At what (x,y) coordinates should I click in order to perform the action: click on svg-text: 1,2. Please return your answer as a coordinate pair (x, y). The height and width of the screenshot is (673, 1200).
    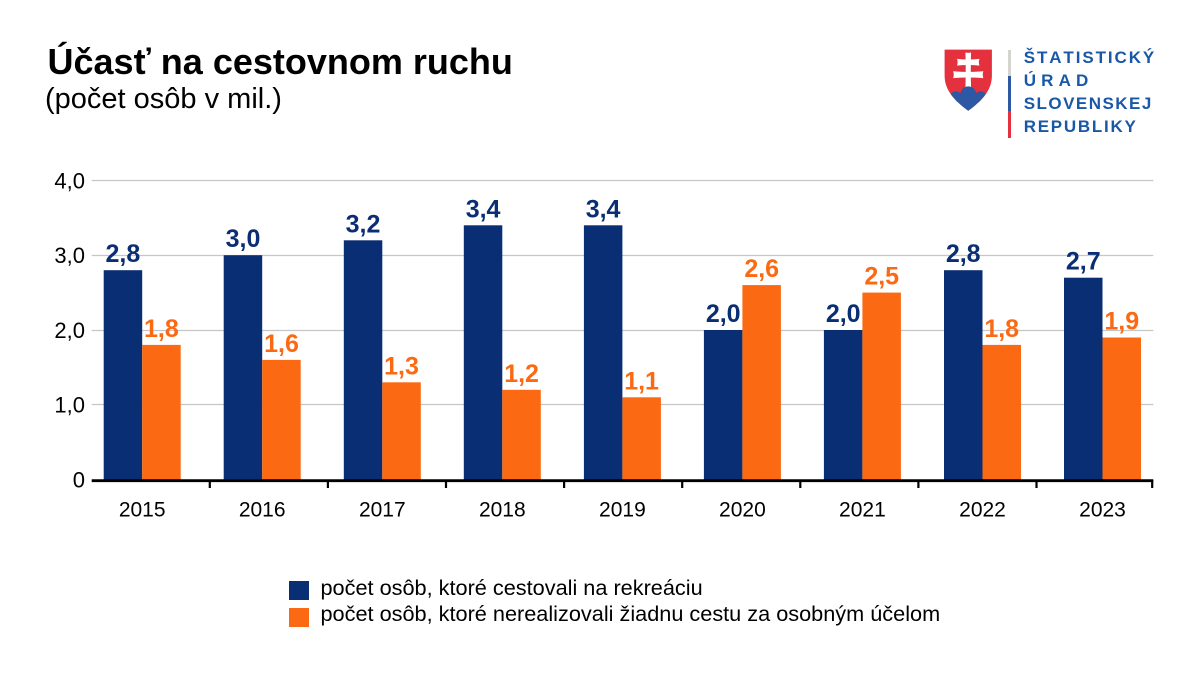
    Looking at the image, I should click on (521, 374).